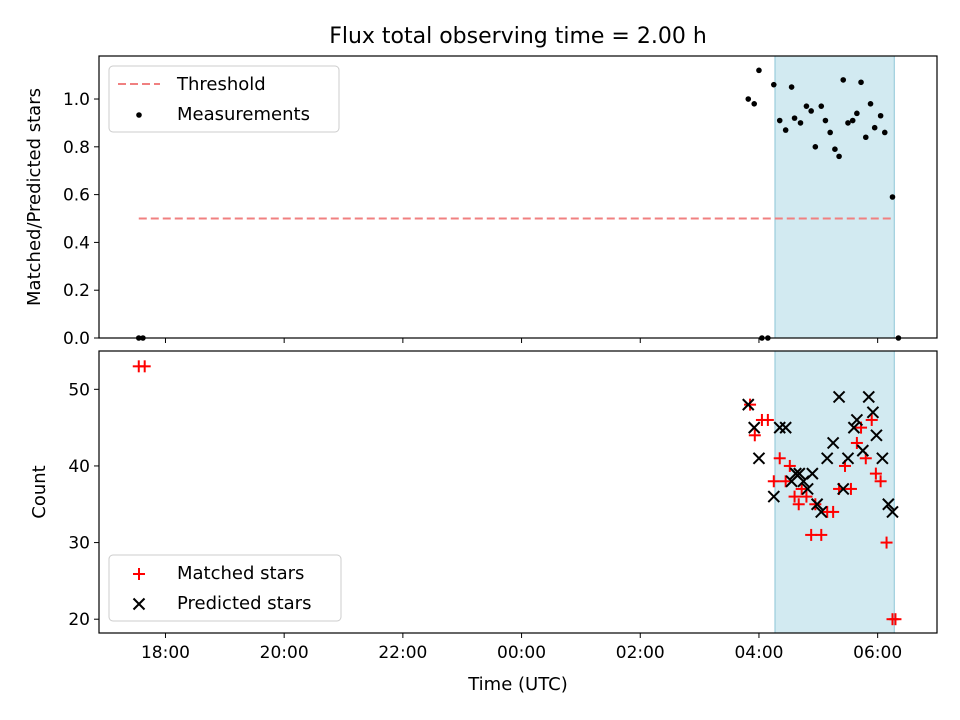 This screenshot has width=960, height=720. Describe the element at coordinates (165, 653) in the screenshot. I see `x-tick-label: 18:00` at that location.